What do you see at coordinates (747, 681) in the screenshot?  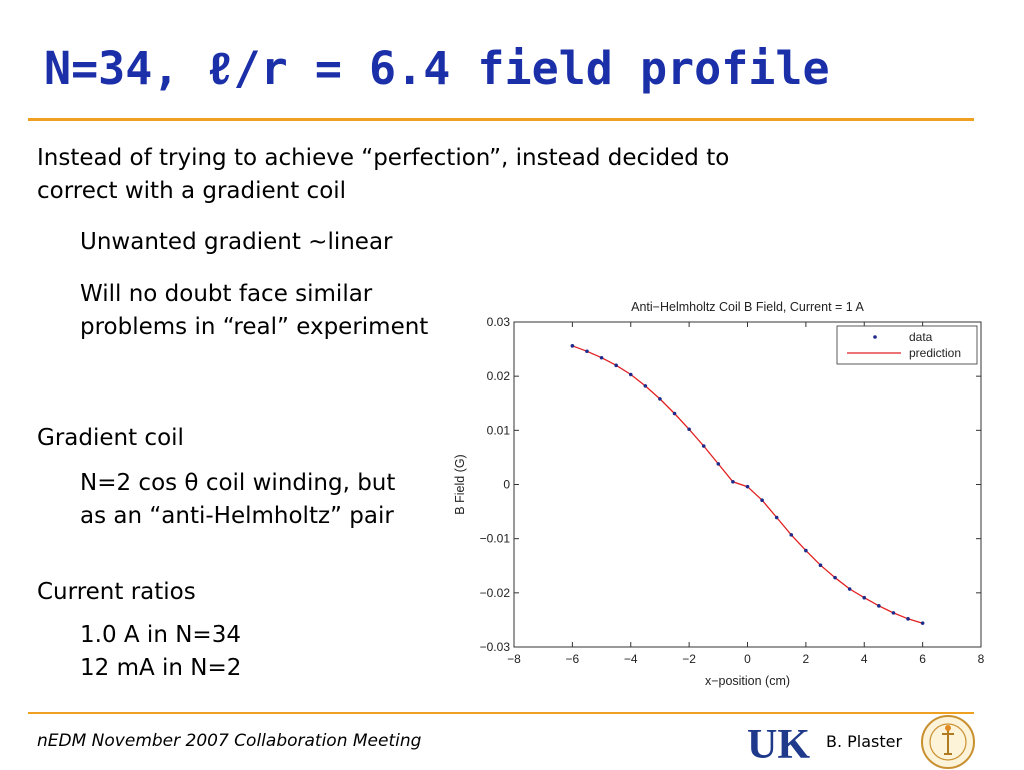 I see `x-axis-label: x−position (cm)` at bounding box center [747, 681].